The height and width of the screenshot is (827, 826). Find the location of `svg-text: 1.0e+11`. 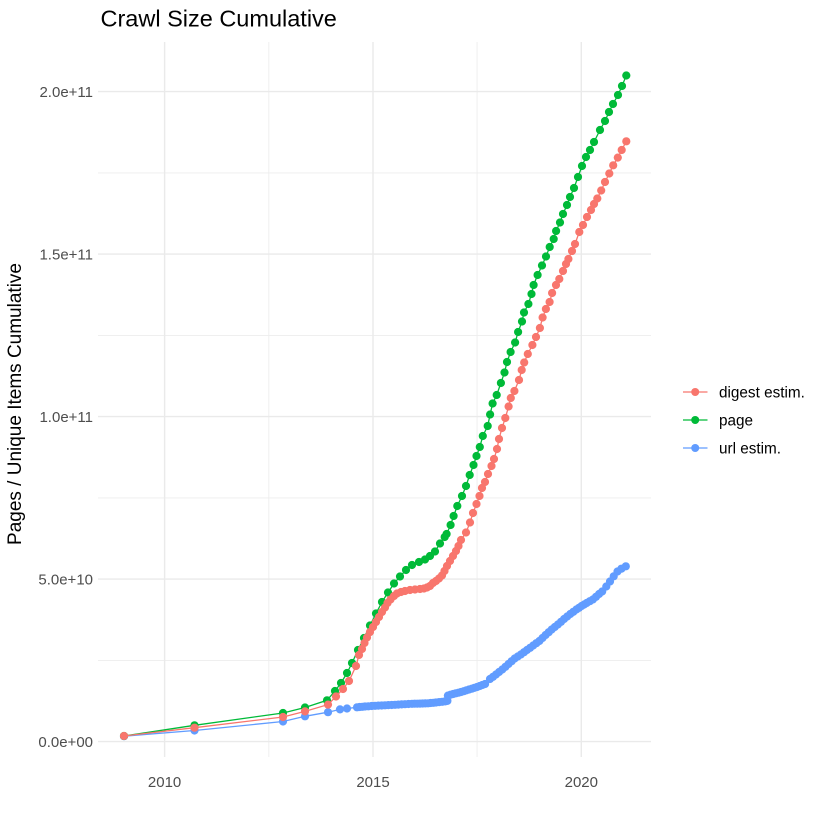

svg-text: 1.0e+11 is located at coordinates (66, 417).